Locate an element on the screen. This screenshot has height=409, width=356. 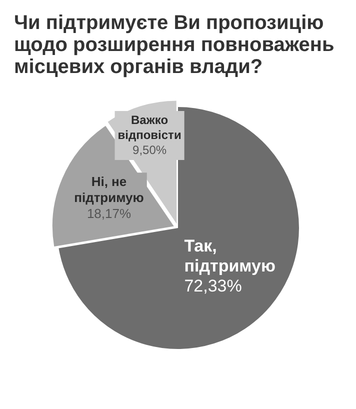
data-label: 18,17% is located at coordinates (109, 214).